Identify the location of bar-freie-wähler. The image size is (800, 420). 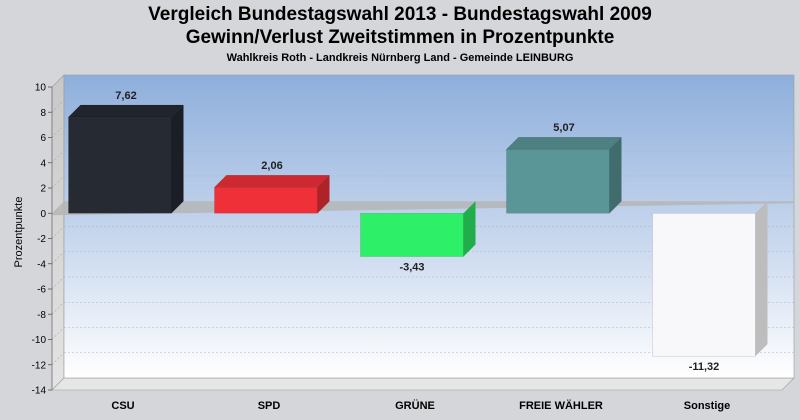
(564, 175).